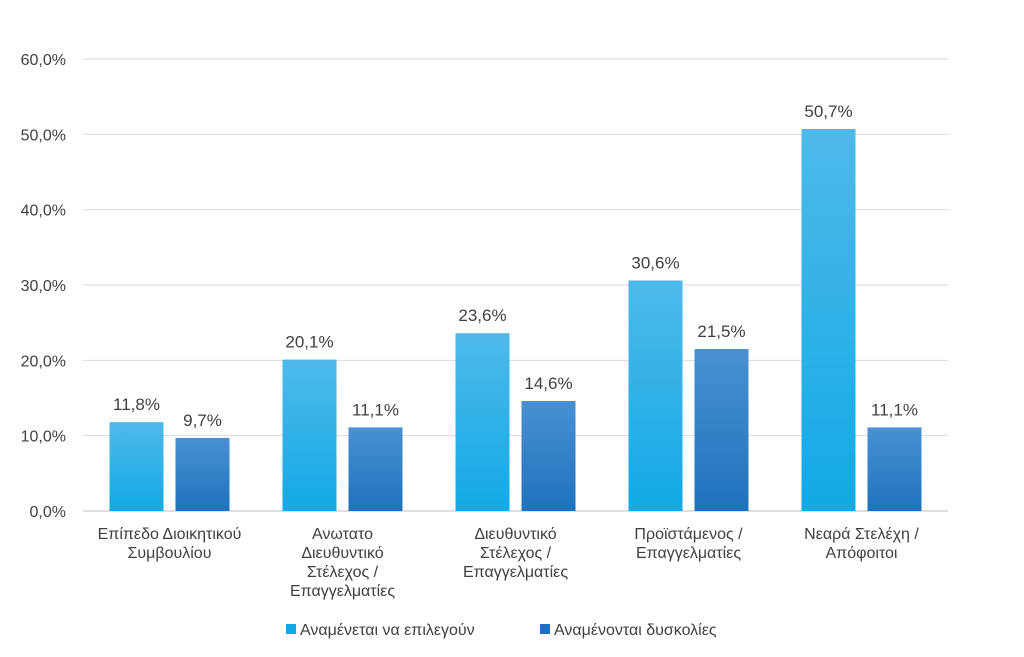 The height and width of the screenshot is (657, 1024). What do you see at coordinates (387, 630) in the screenshot?
I see `legend-label-1: Αναμένεται να επιλεγούν` at bounding box center [387, 630].